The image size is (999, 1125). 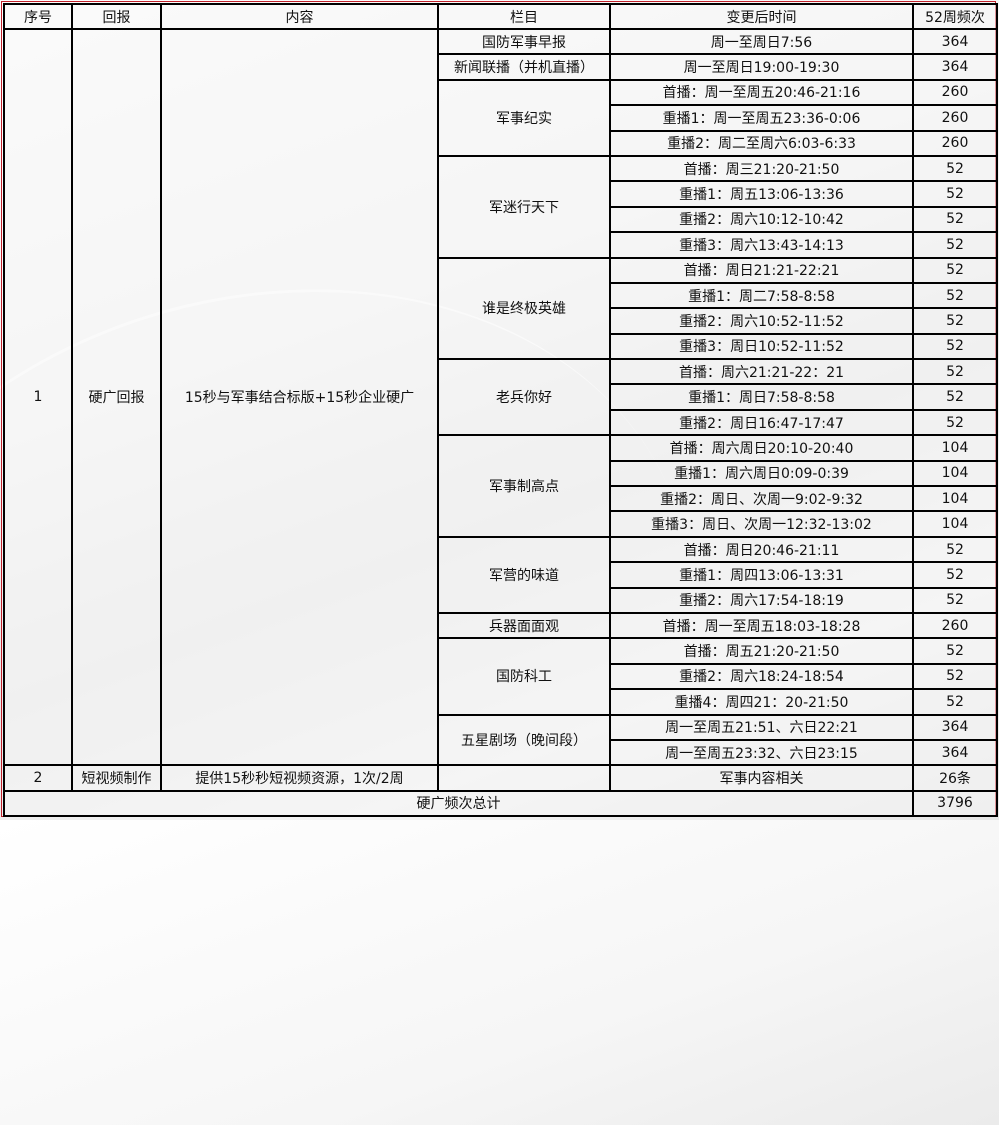 I want to click on broadcast-time: 首播：周五21:20-21:50, so click(x=761, y=651).